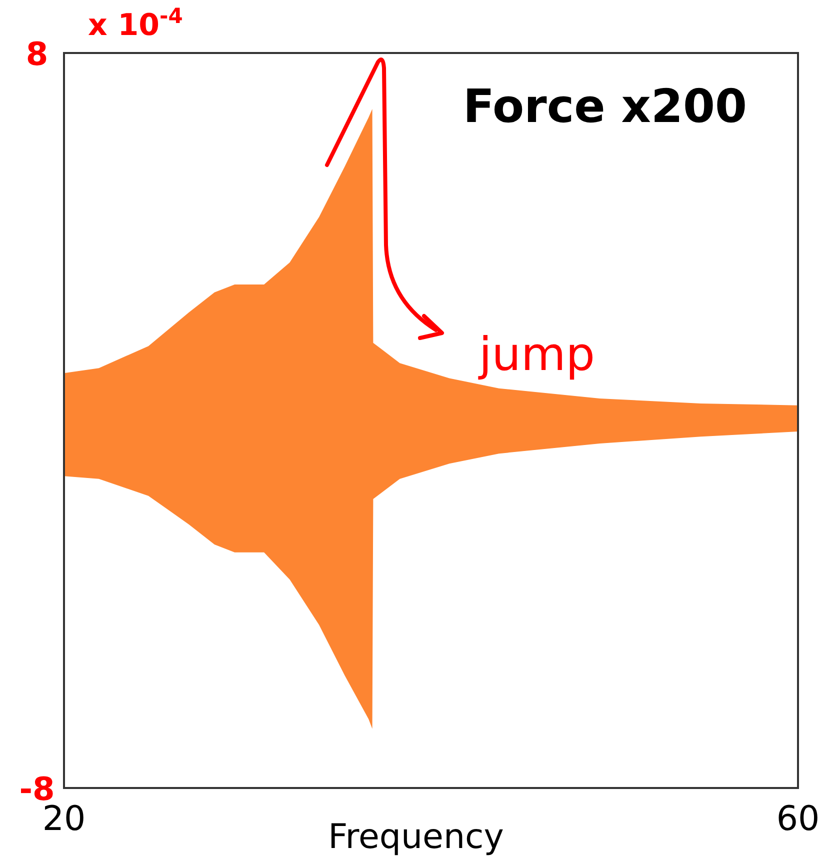 The width and height of the screenshot is (836, 862). What do you see at coordinates (536, 354) in the screenshot?
I see `annotation: jump` at bounding box center [536, 354].